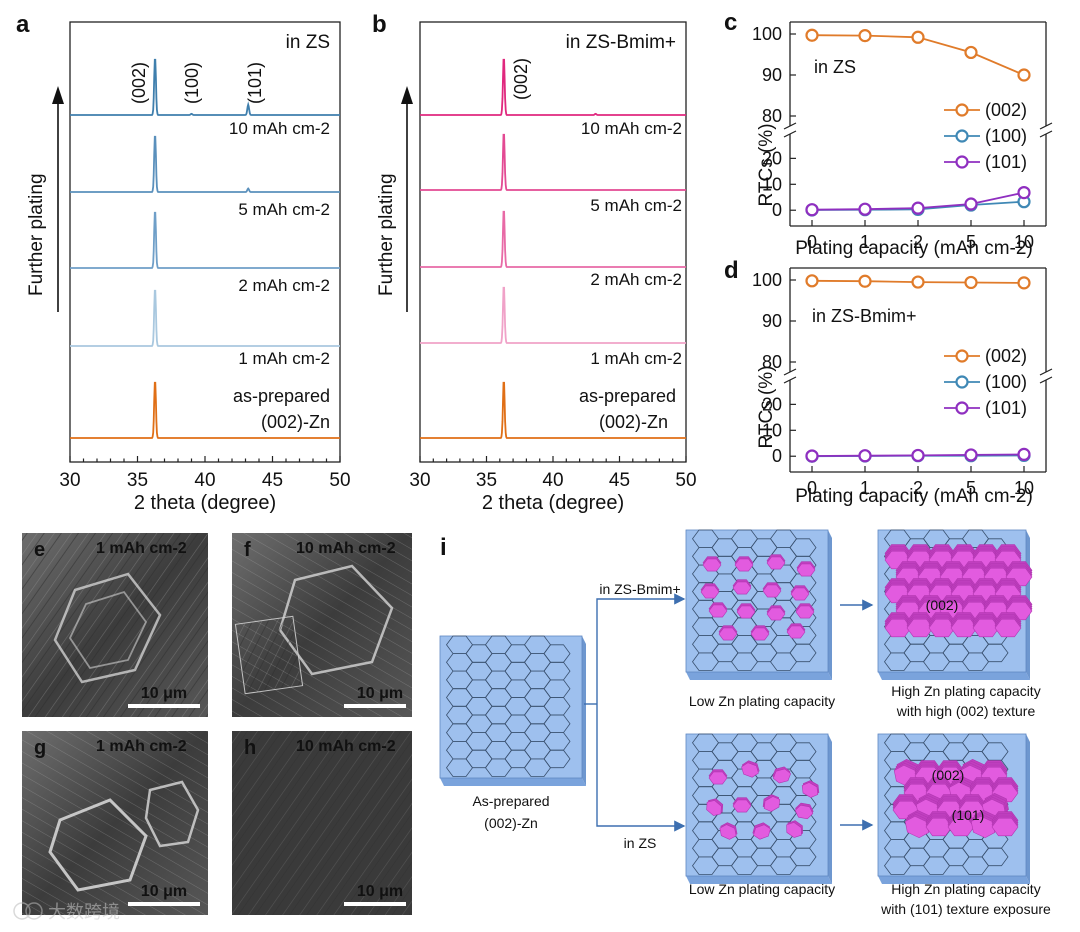 Image resolution: width=1080 pixels, height=932 pixels. I want to click on peak-label-002: (002), so click(139, 83).